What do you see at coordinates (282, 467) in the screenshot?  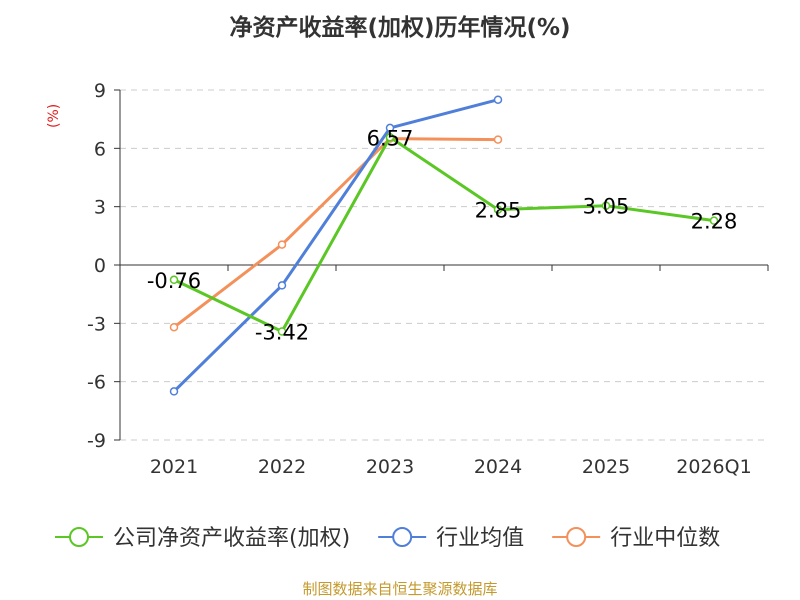 I see `x-tick-label: 2022` at bounding box center [282, 467].